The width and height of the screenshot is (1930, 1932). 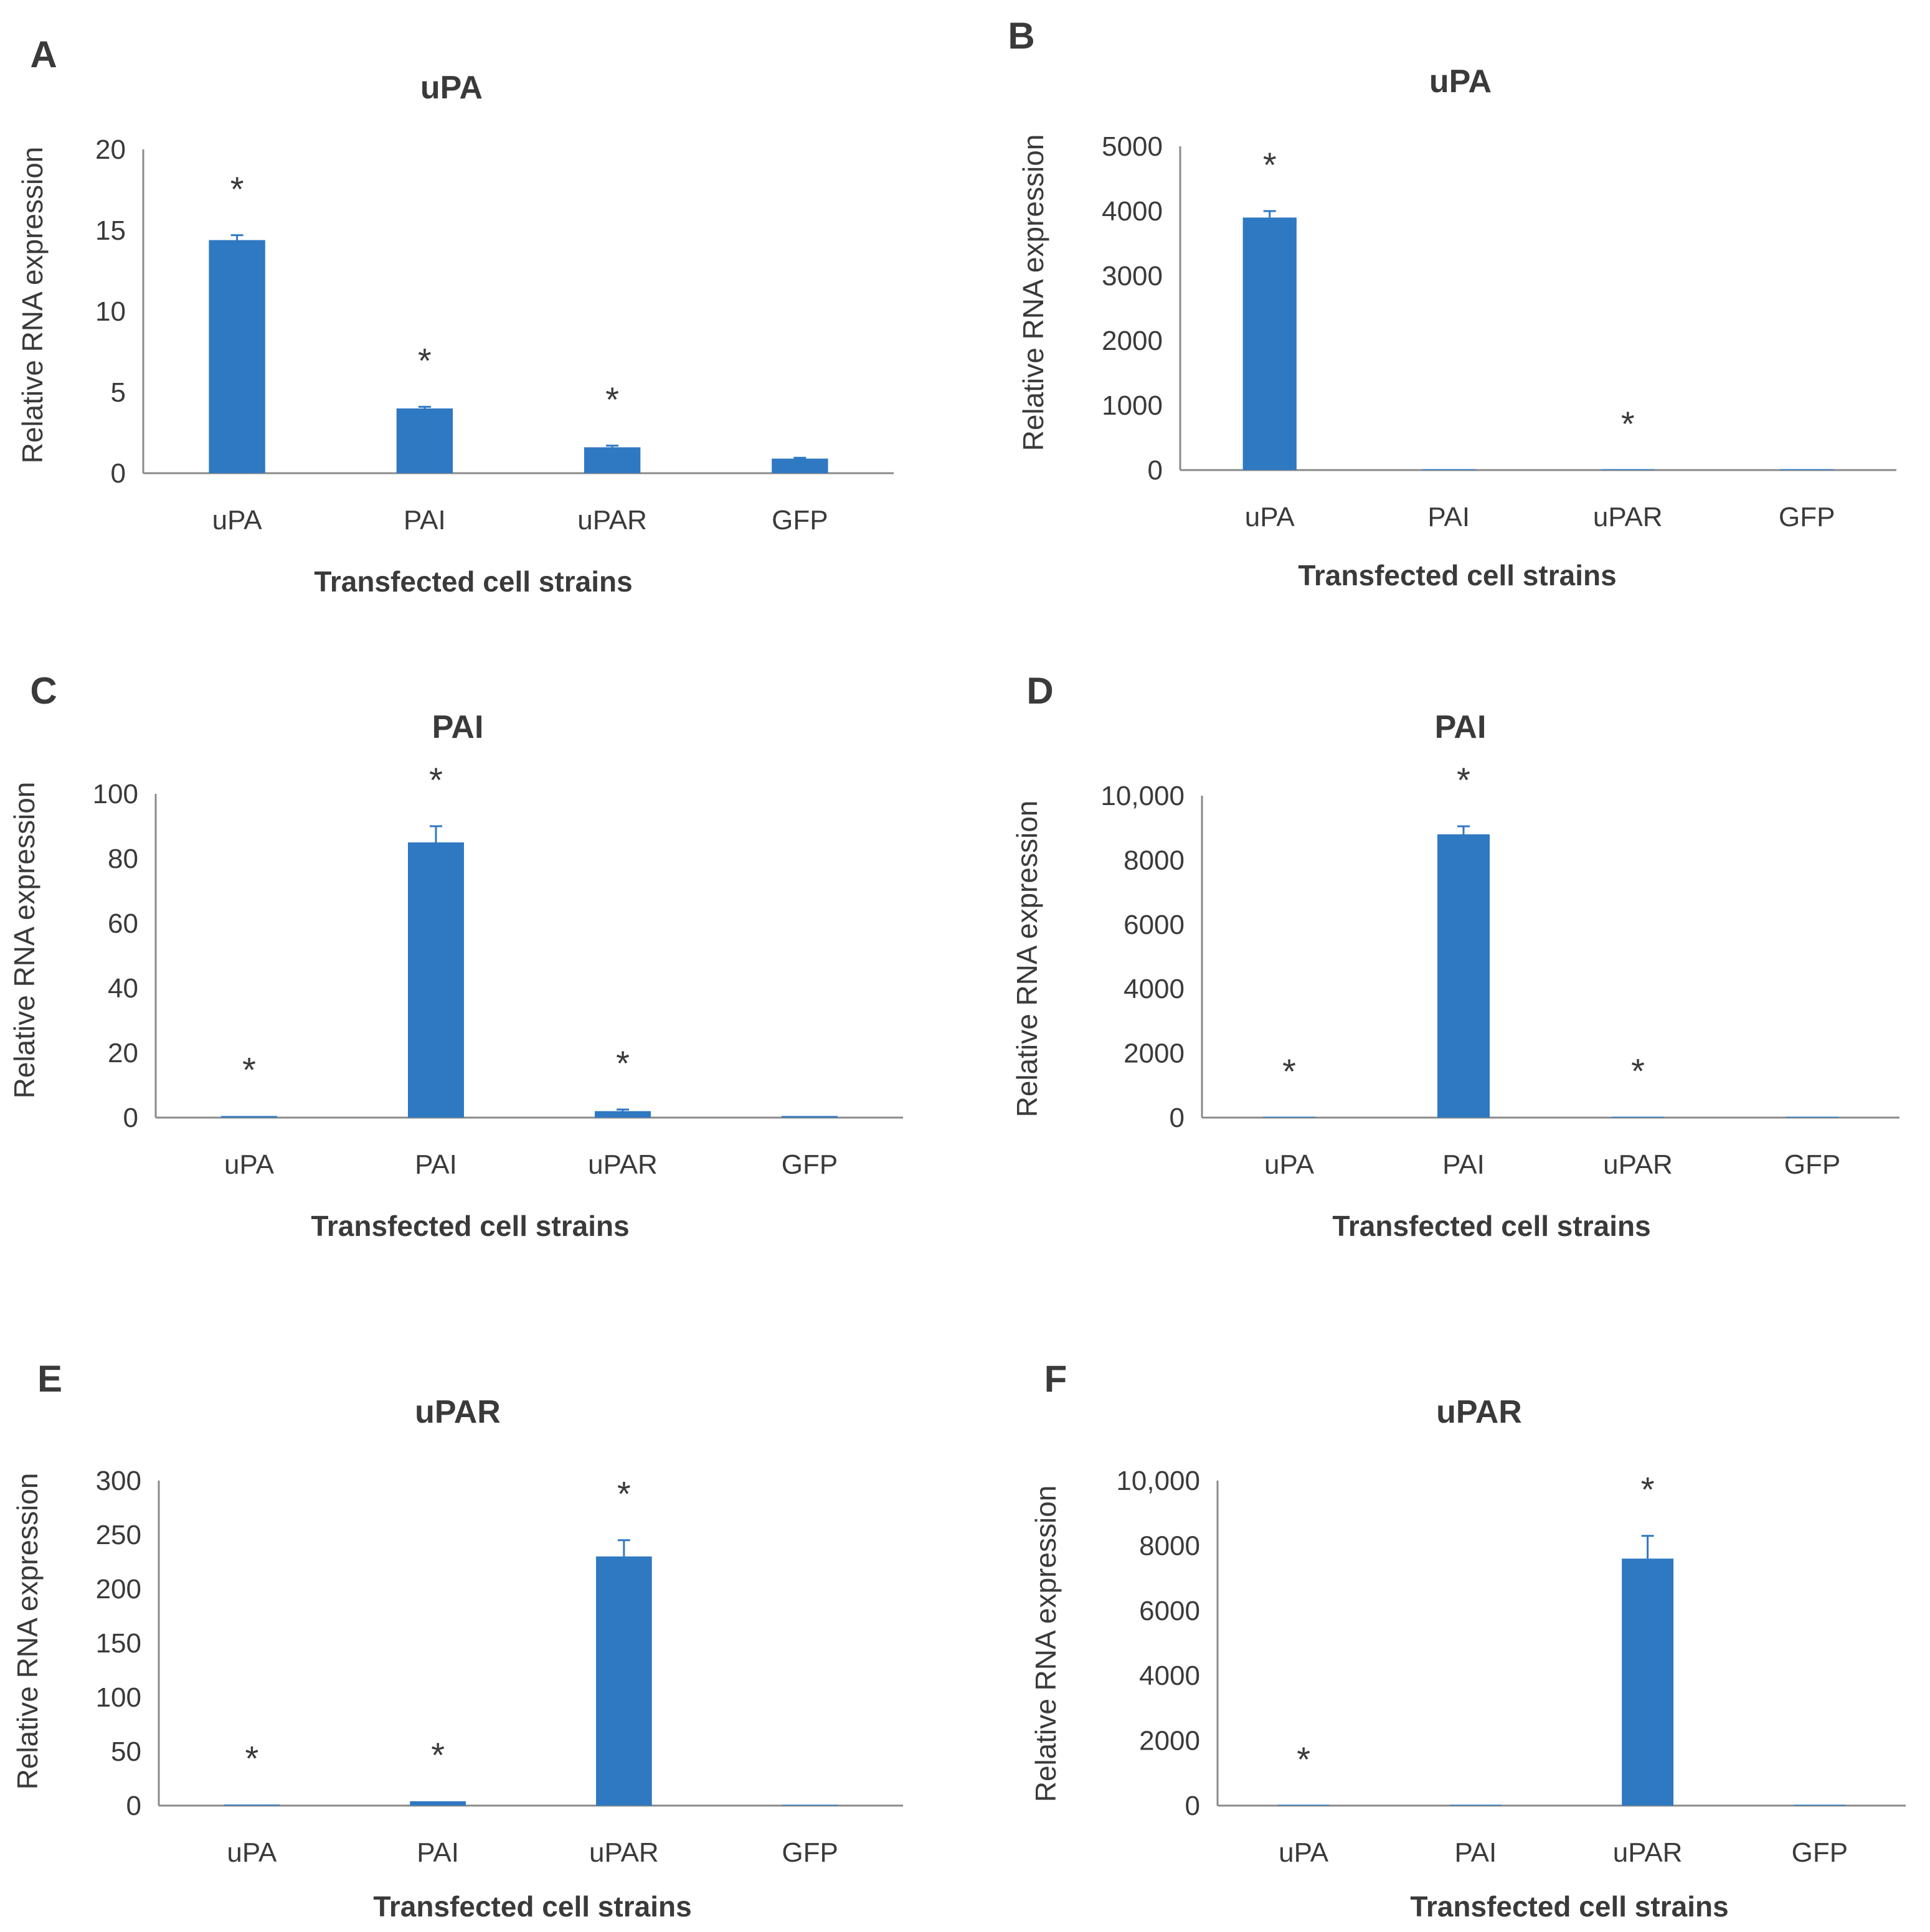 I want to click on panel-letter: A, so click(x=44, y=55).